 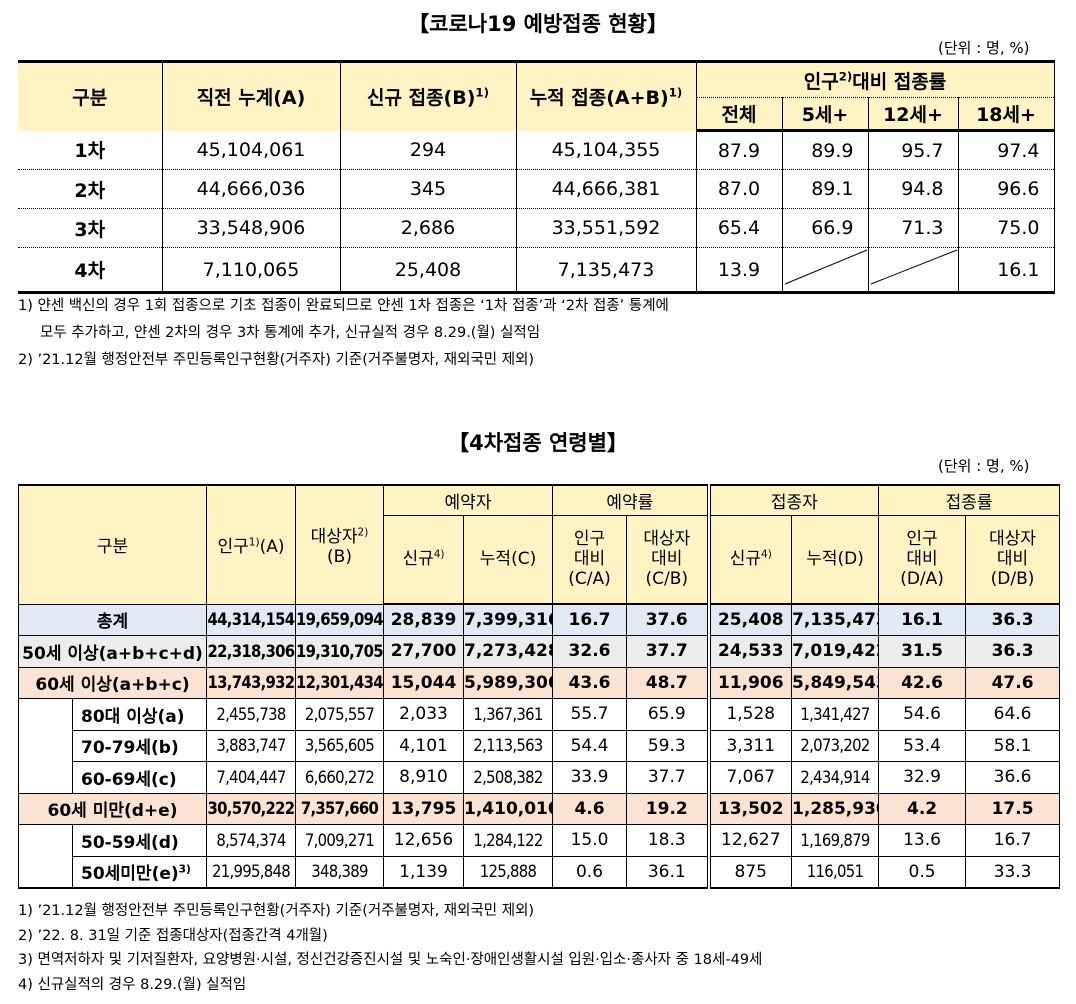 I want to click on header-population: 인구1)(A), so click(x=251, y=544).